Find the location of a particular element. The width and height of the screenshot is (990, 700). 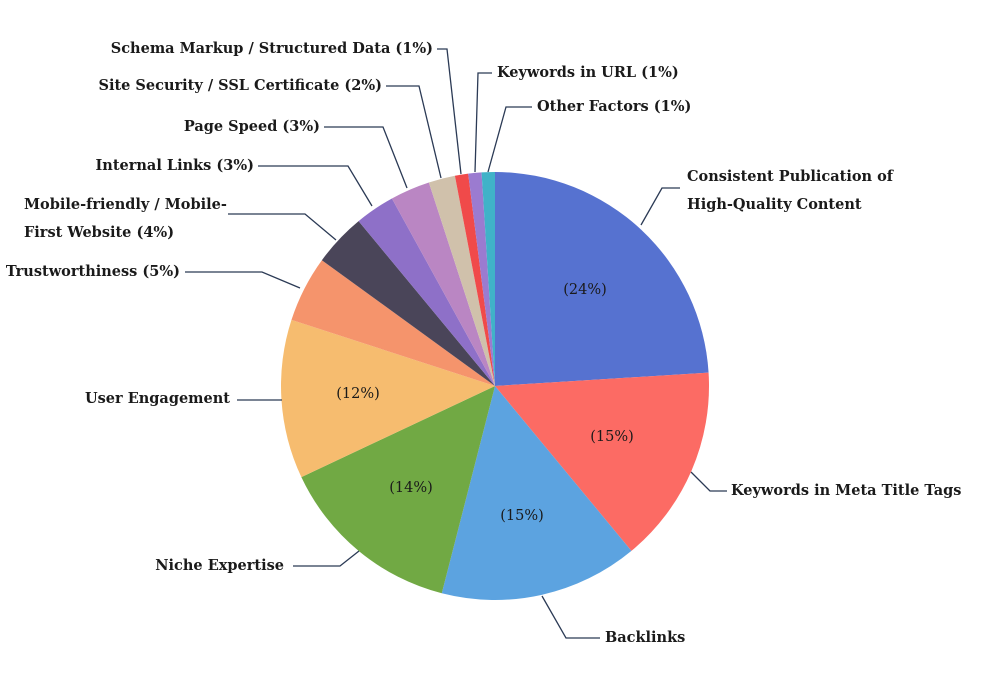

category-name: Keywords in URL is located at coordinates (567, 72).